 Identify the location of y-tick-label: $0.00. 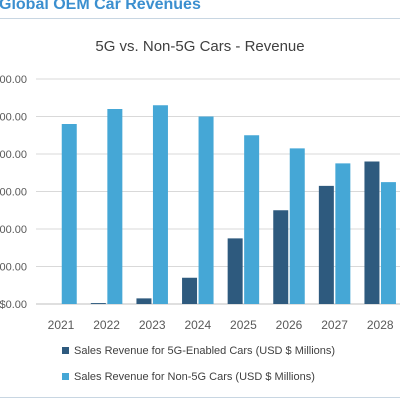
(13, 305).